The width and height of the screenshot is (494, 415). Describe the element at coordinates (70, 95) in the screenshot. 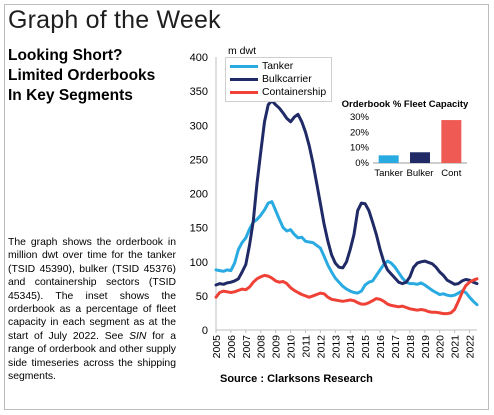

I see `subtitle-line: In Key Segments` at that location.